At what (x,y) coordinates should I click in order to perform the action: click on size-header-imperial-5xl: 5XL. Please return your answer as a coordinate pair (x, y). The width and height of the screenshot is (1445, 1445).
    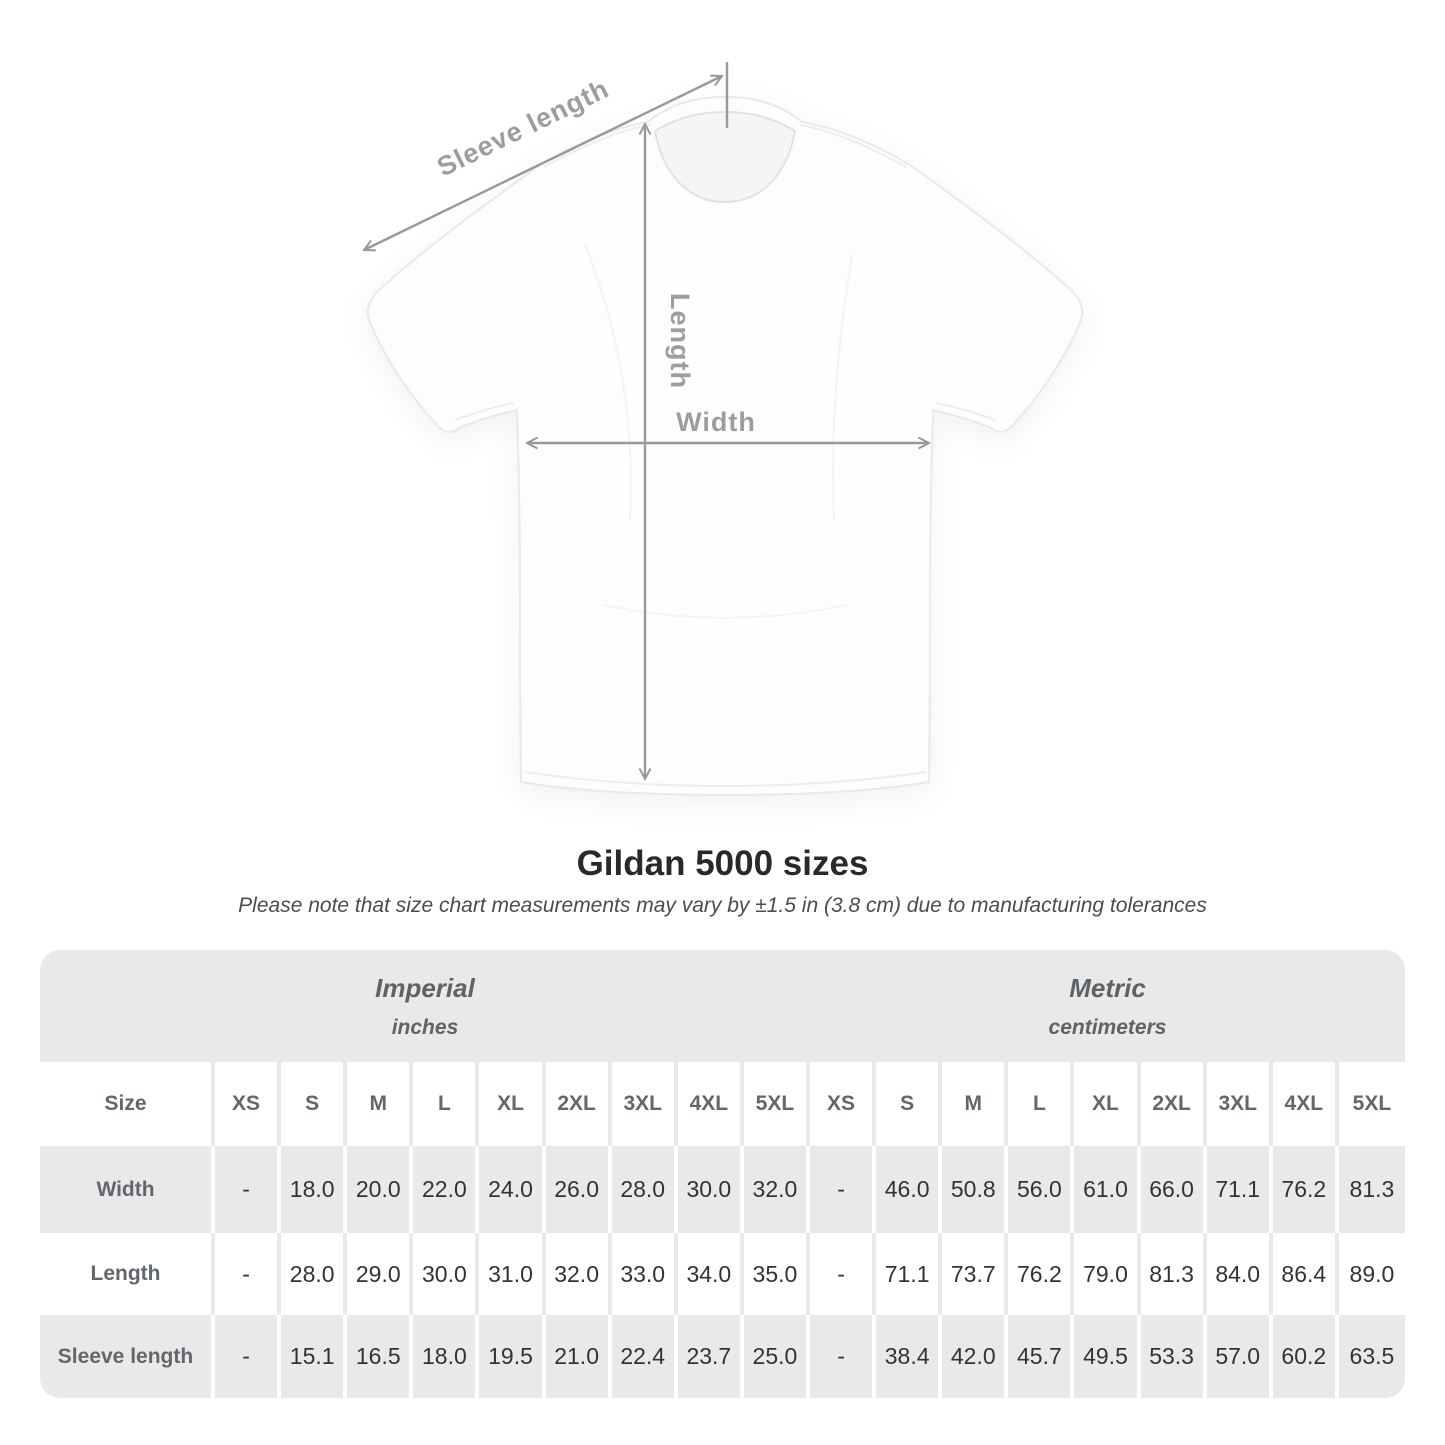
    Looking at the image, I should click on (776, 1104).